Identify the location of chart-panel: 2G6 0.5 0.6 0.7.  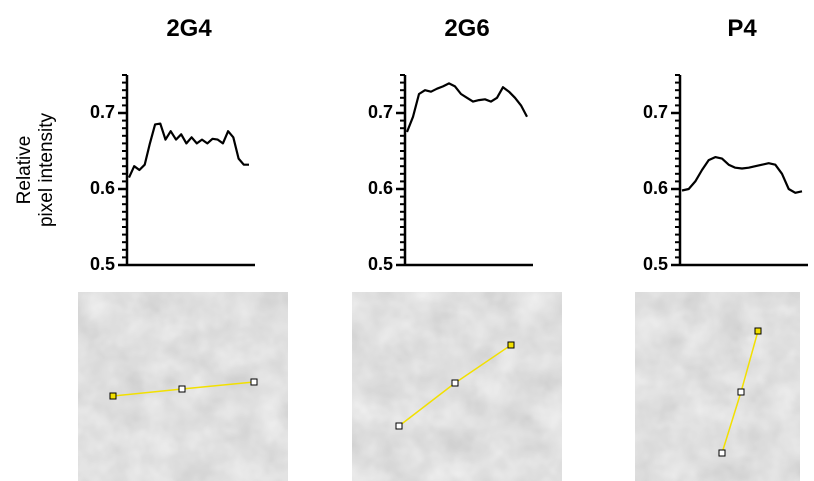
(450, 144).